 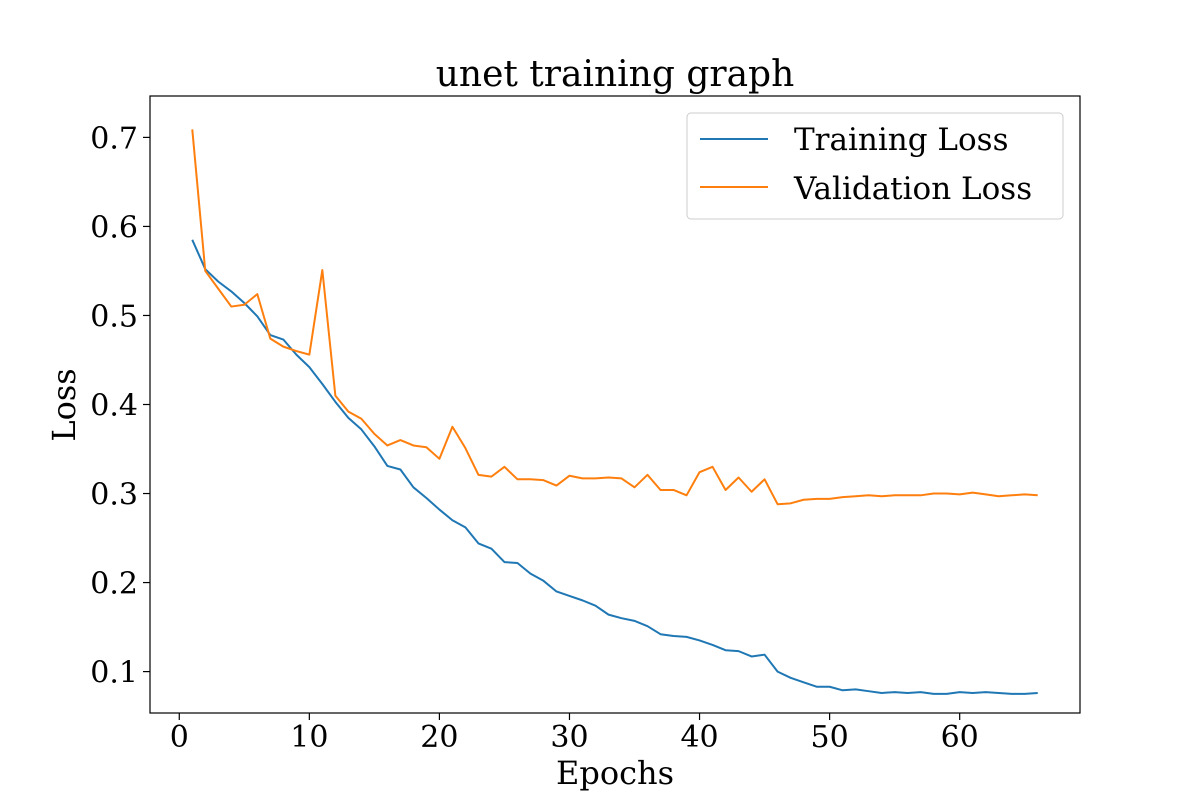 I want to click on y-tick-label: 0.1, so click(x=114, y=673).